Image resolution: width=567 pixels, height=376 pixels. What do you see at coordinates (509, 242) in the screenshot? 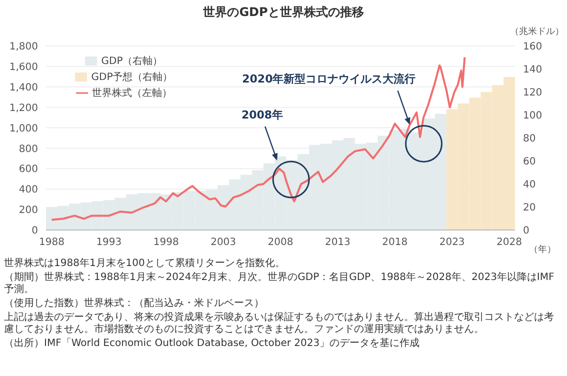
I see `x-tick-label: 2028` at bounding box center [509, 242].